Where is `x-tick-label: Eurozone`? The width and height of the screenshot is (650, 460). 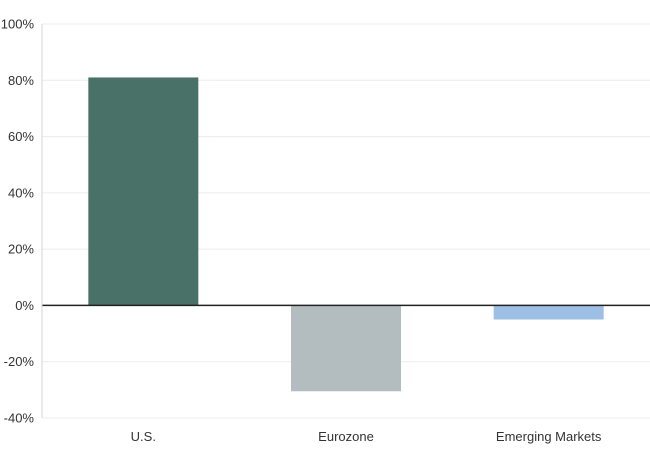 x-tick-label: Eurozone is located at coordinates (346, 436).